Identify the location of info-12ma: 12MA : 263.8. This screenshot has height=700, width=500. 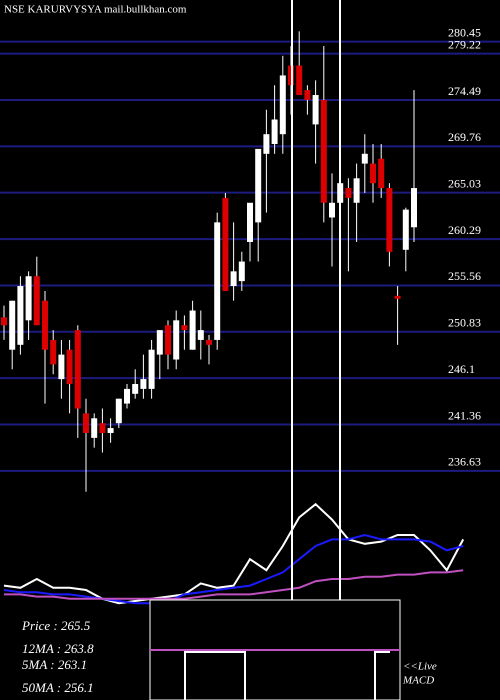
(58, 648).